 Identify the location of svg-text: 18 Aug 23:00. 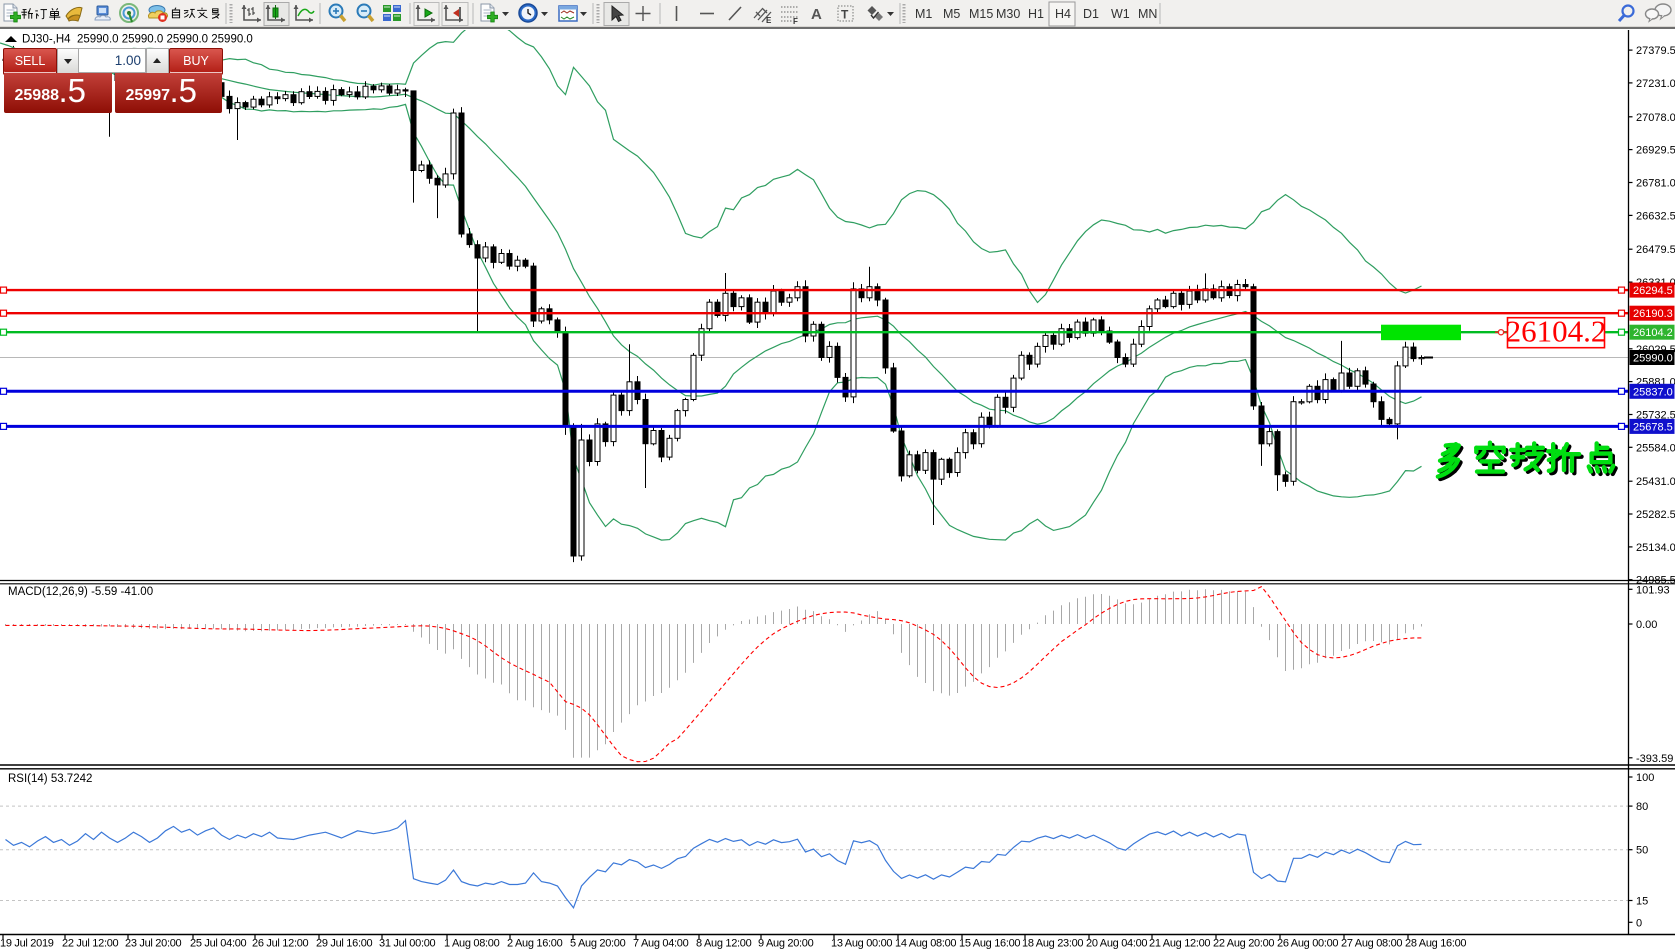
(1052, 944).